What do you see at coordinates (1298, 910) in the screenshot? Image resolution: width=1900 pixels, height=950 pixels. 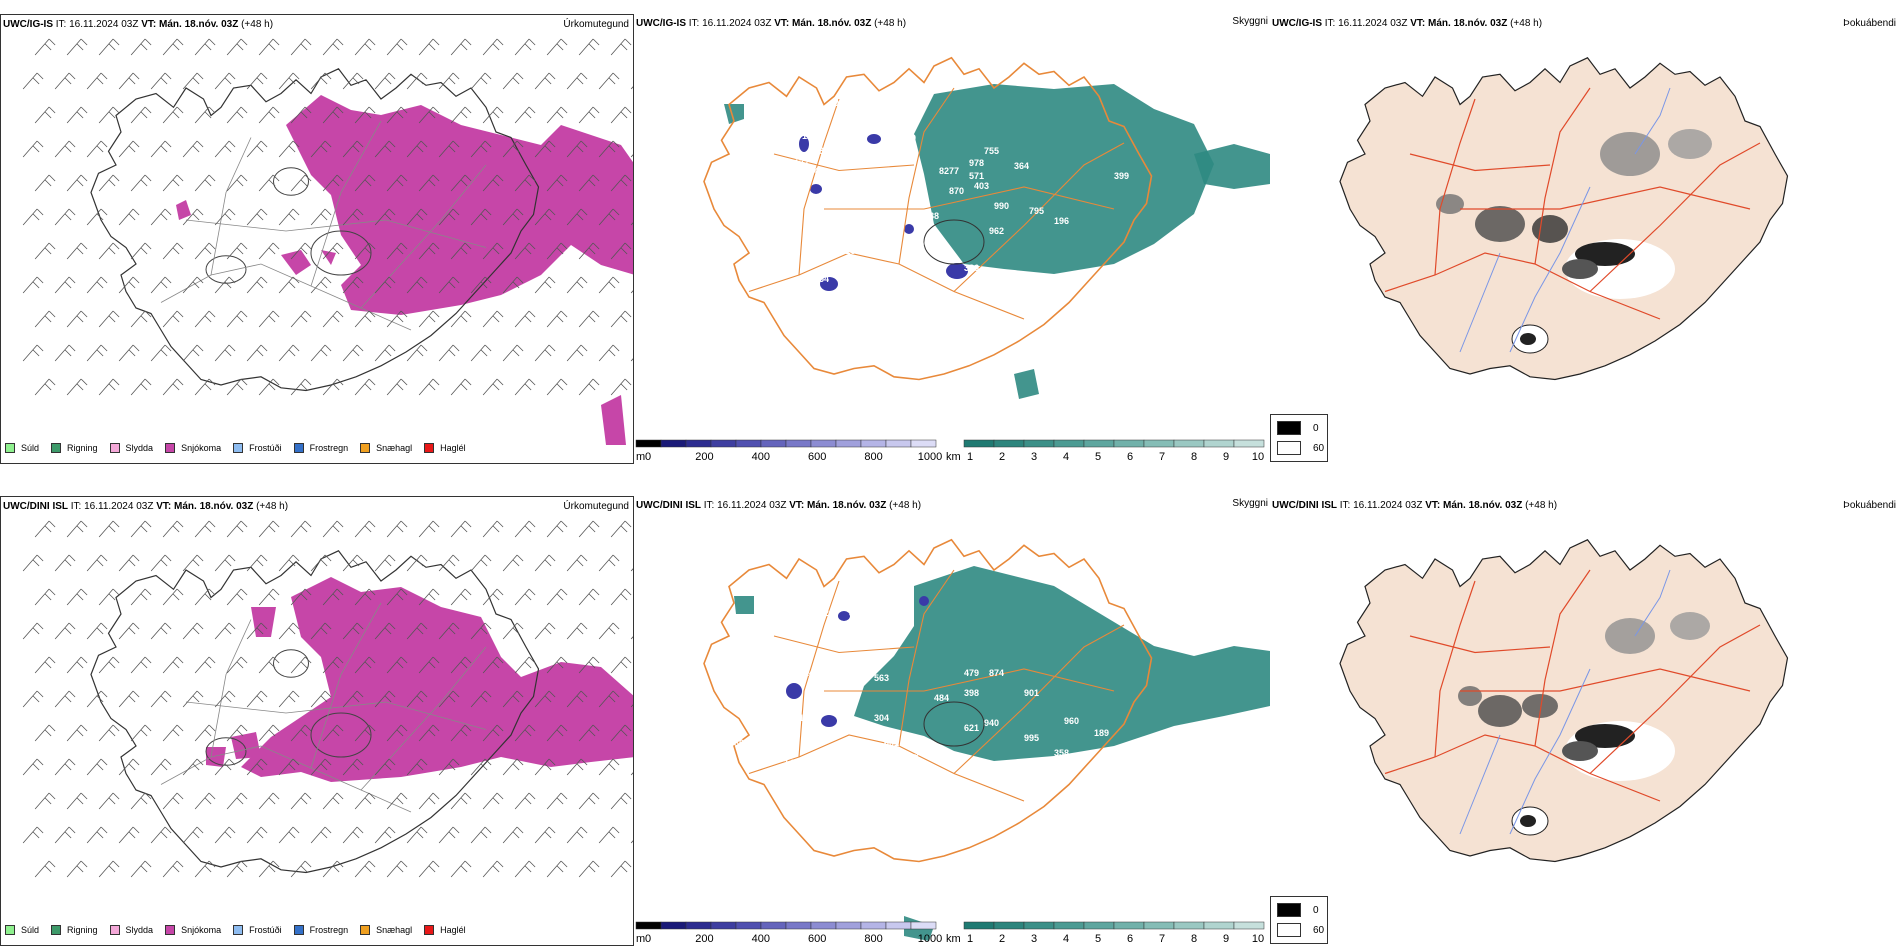 I see `fog-legend-item: 0` at bounding box center [1298, 910].